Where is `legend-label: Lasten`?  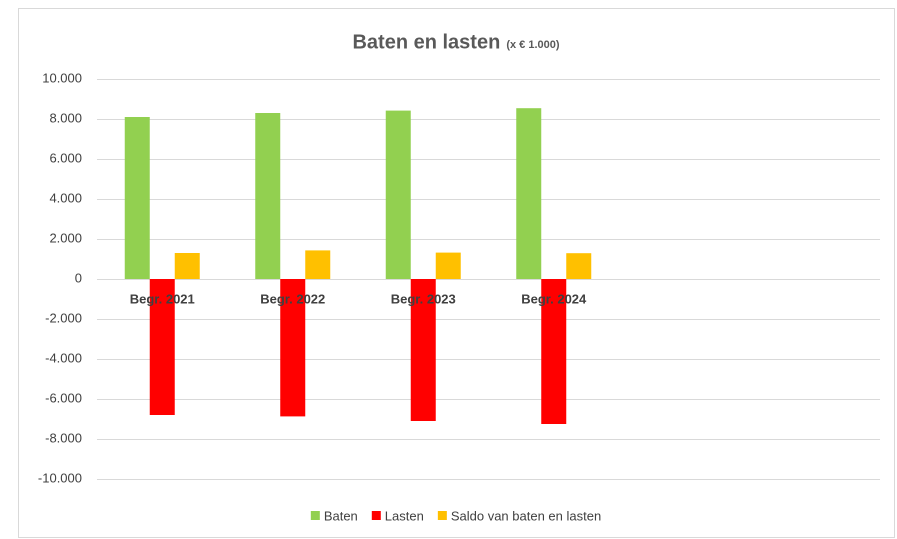
legend-label: Lasten is located at coordinates (404, 515).